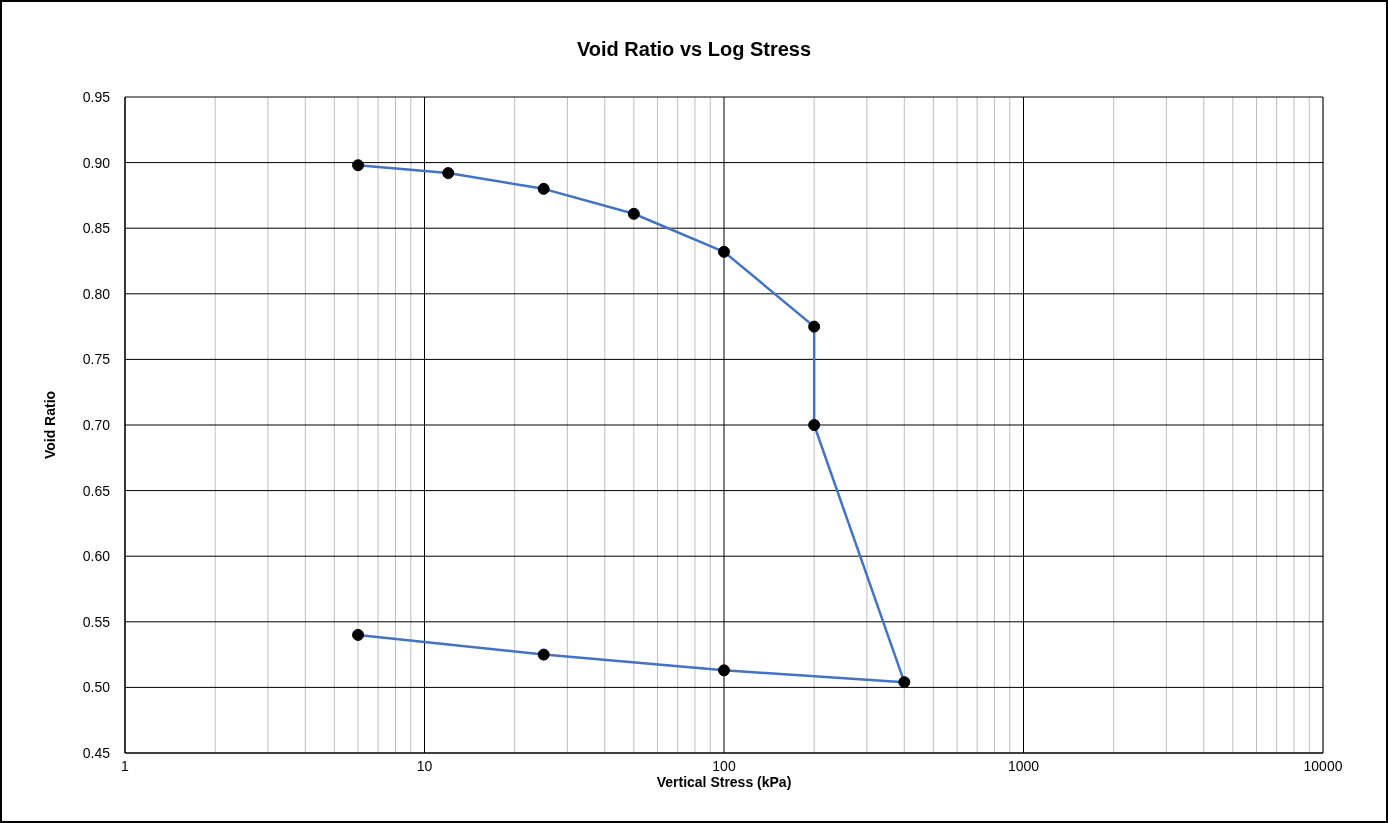  What do you see at coordinates (96, 556) in the screenshot?
I see `y-tick-label: 0.60` at bounding box center [96, 556].